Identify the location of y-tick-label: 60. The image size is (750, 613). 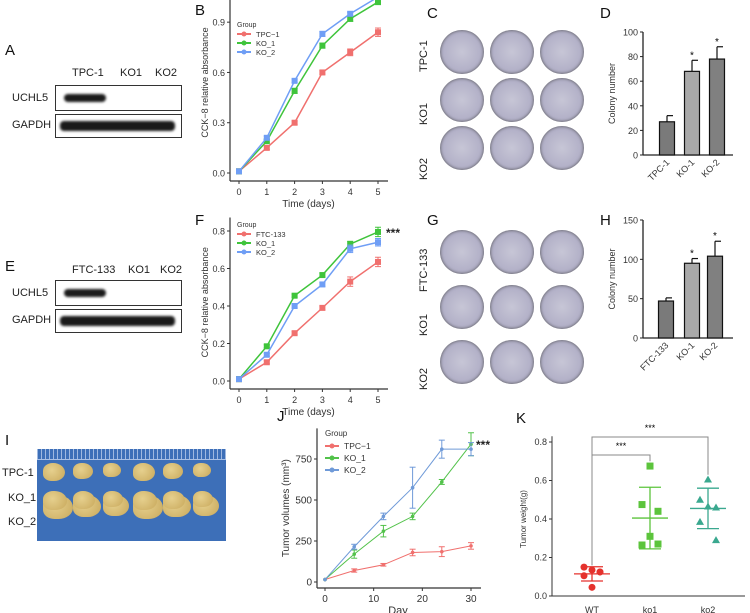
(633, 82).